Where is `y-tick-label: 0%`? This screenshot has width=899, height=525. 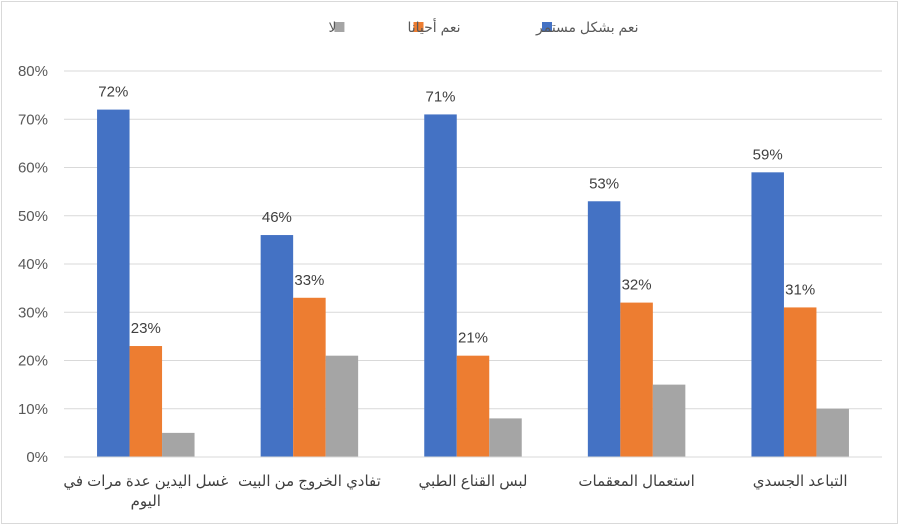 y-tick-label: 0% is located at coordinates (37, 457).